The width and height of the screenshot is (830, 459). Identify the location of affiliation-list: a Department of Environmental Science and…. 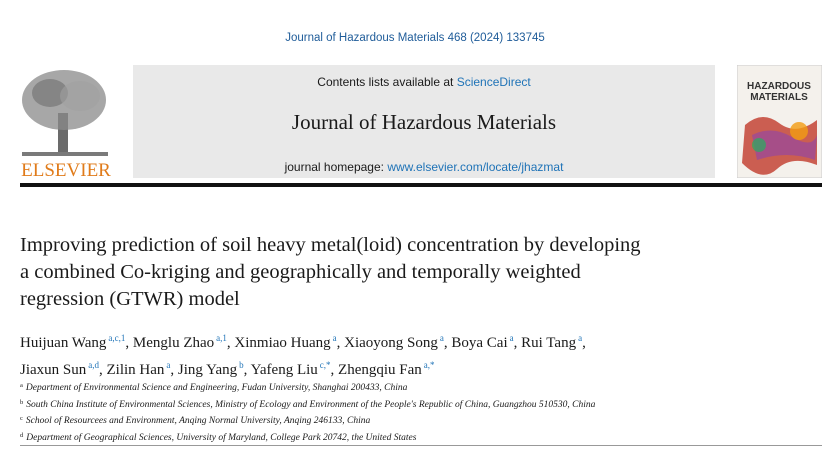
(307, 412).